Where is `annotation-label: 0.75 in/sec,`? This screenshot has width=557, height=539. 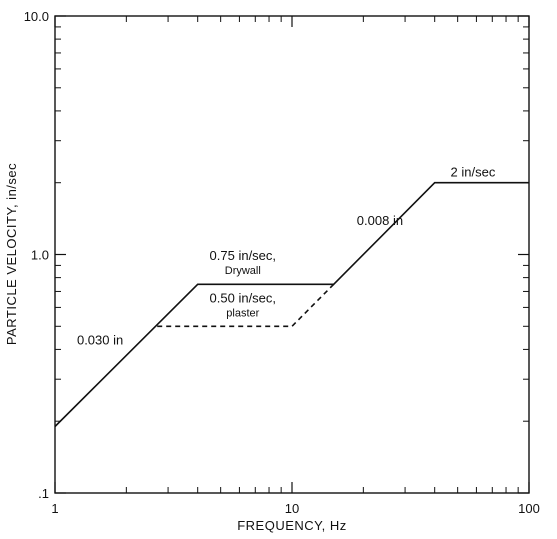
annotation-label: 0.75 in/sec, is located at coordinates (243, 255).